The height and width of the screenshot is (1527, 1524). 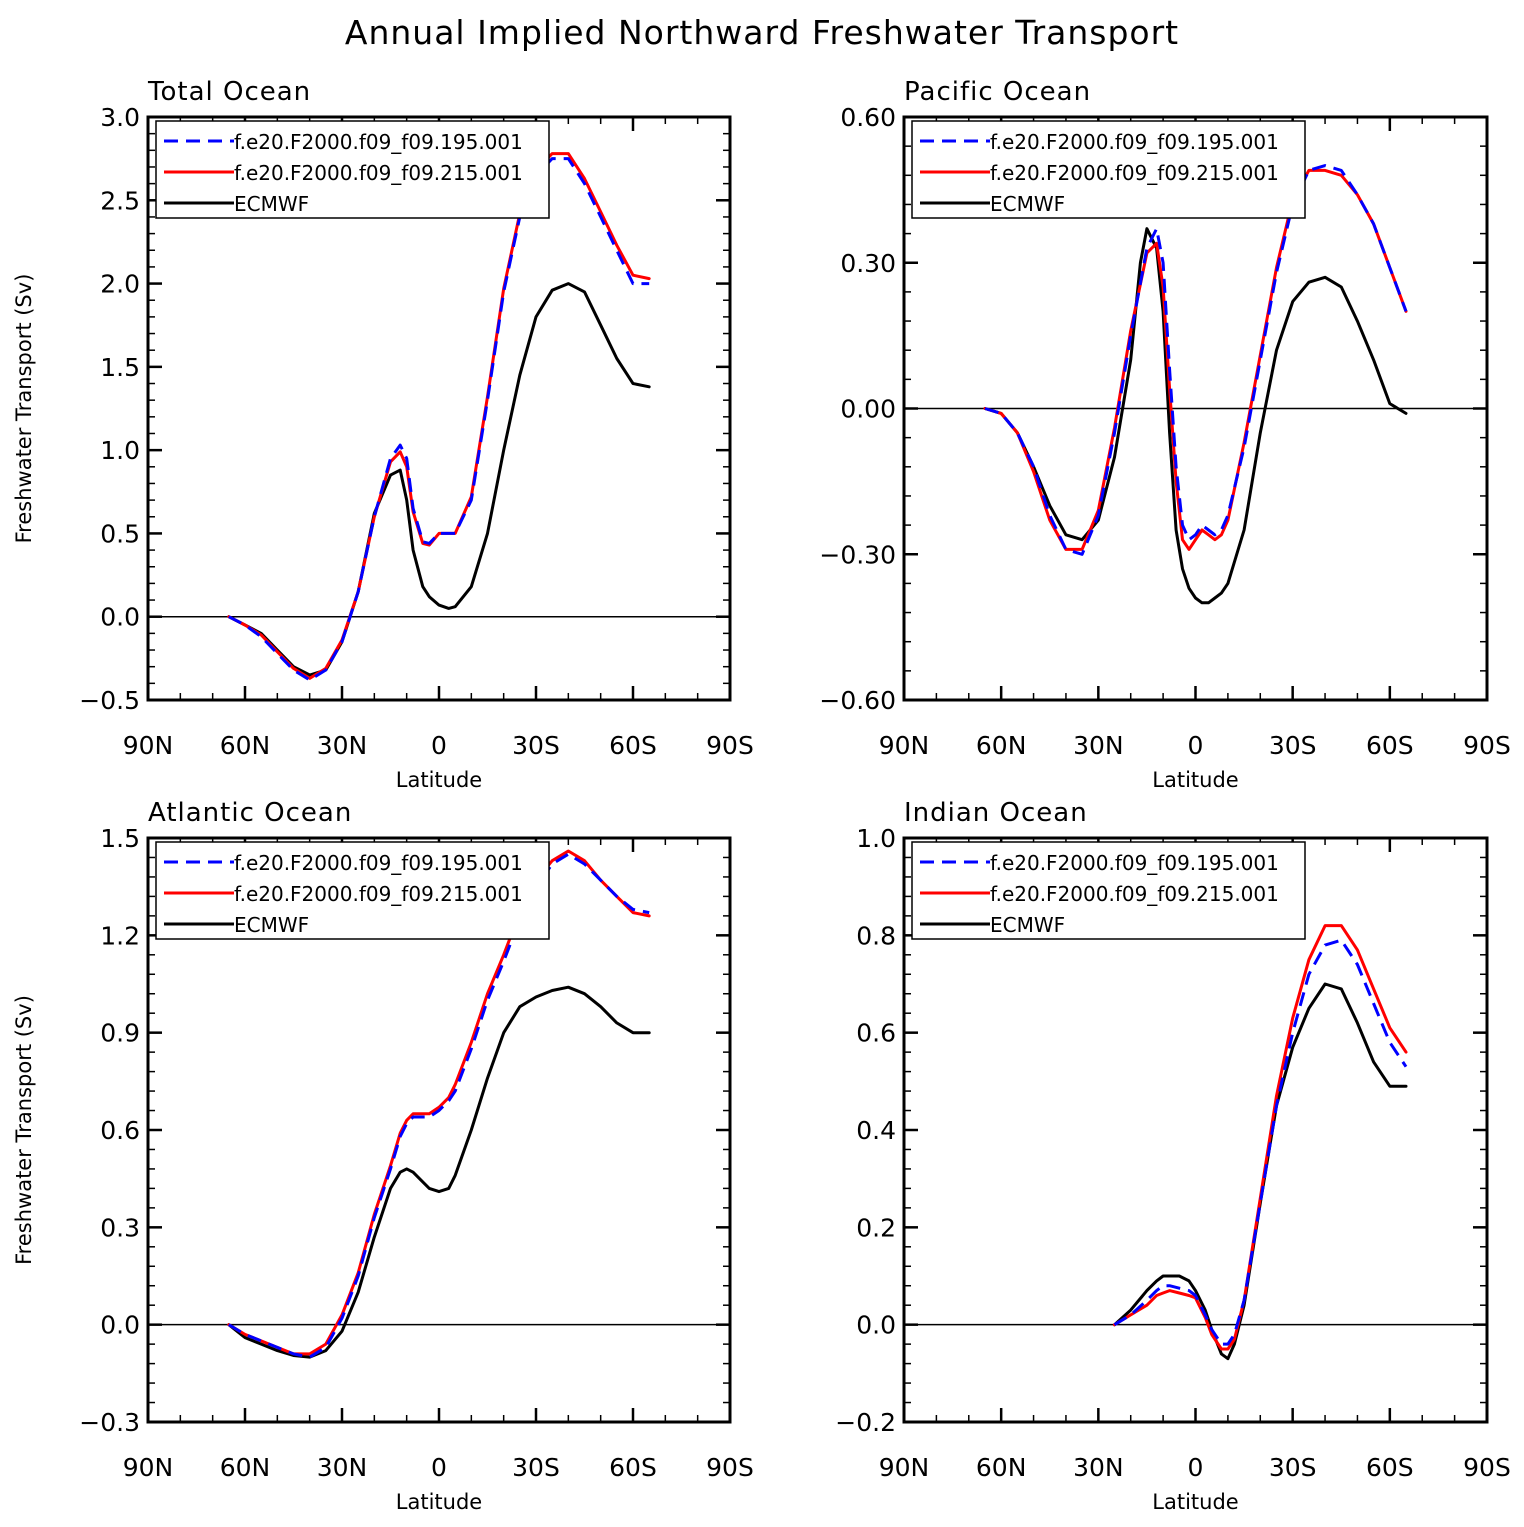 What do you see at coordinates (250, 813) in the screenshot?
I see `panel-title: Atlantic Ocean` at bounding box center [250, 813].